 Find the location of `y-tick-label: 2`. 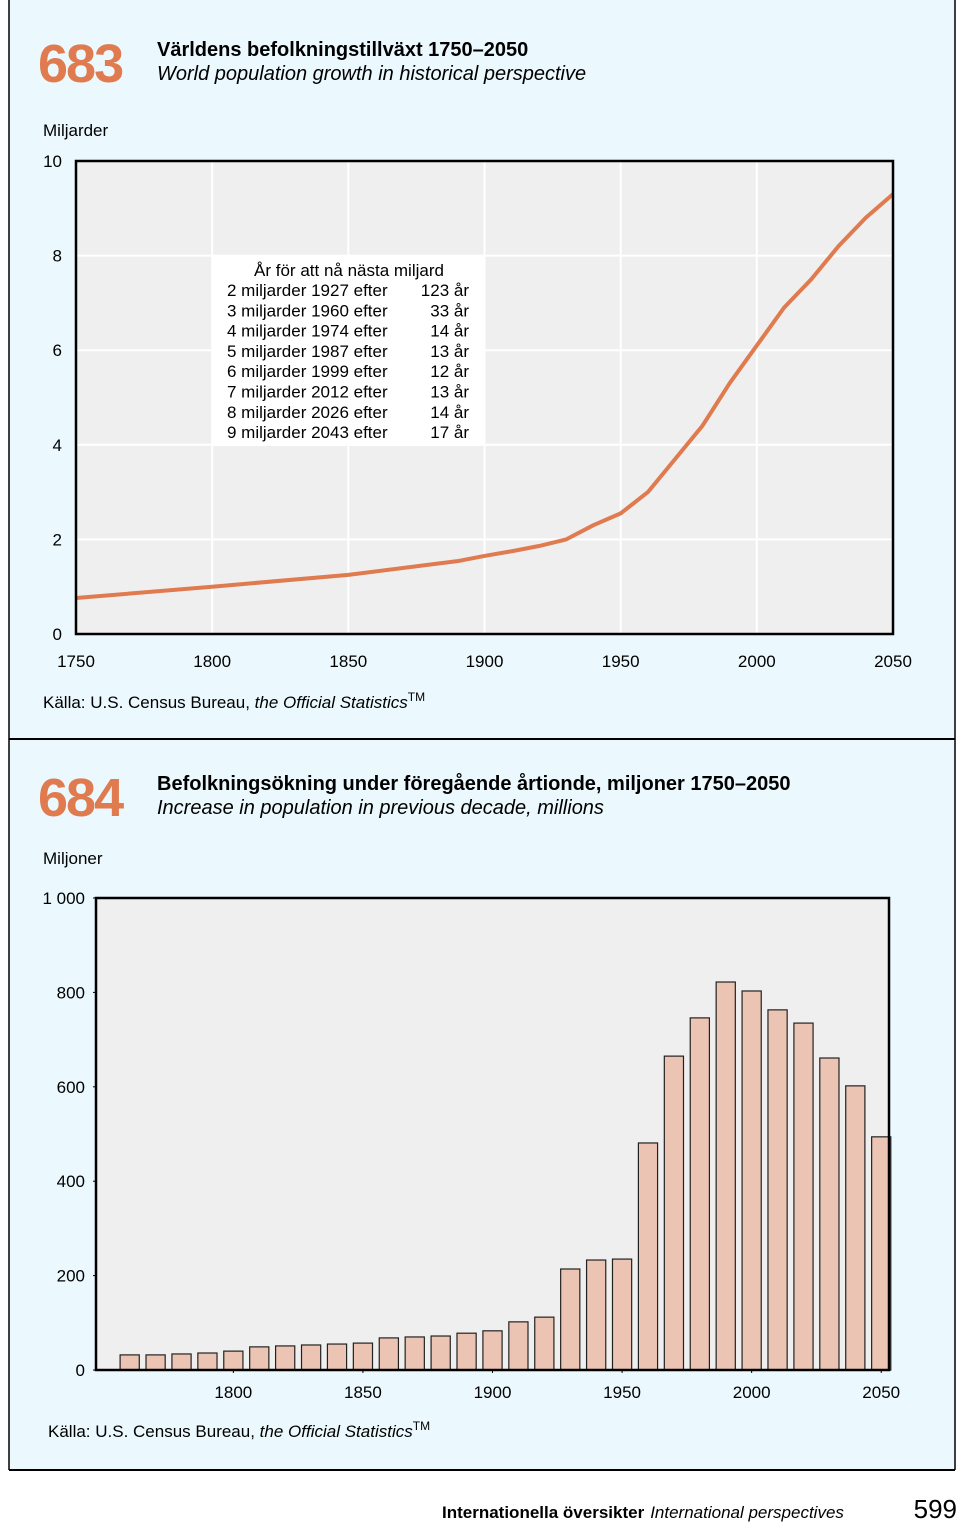

y-tick-label: 2 is located at coordinates (57, 539).